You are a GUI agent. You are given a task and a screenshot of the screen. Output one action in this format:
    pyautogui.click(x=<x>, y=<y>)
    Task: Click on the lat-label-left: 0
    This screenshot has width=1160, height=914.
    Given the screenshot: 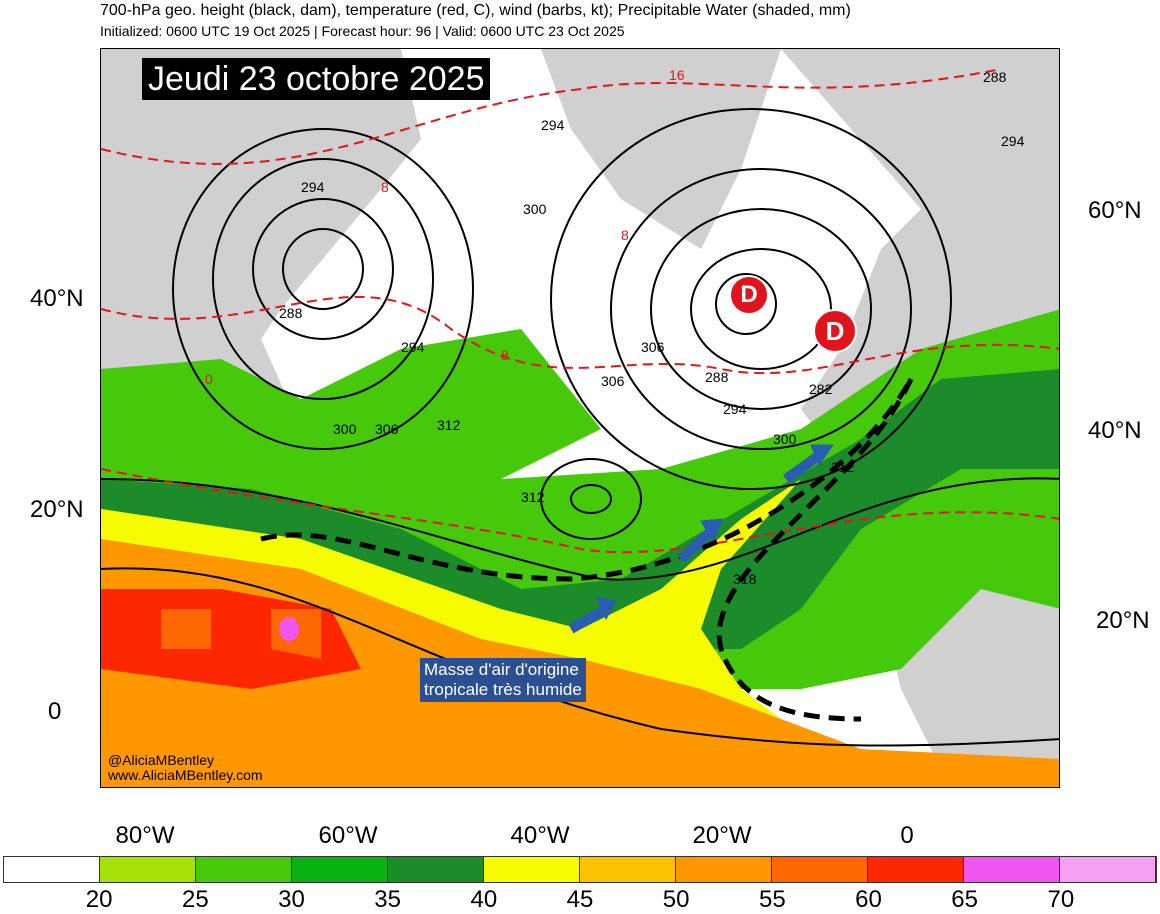 What is the action you would take?
    pyautogui.click(x=55, y=711)
    